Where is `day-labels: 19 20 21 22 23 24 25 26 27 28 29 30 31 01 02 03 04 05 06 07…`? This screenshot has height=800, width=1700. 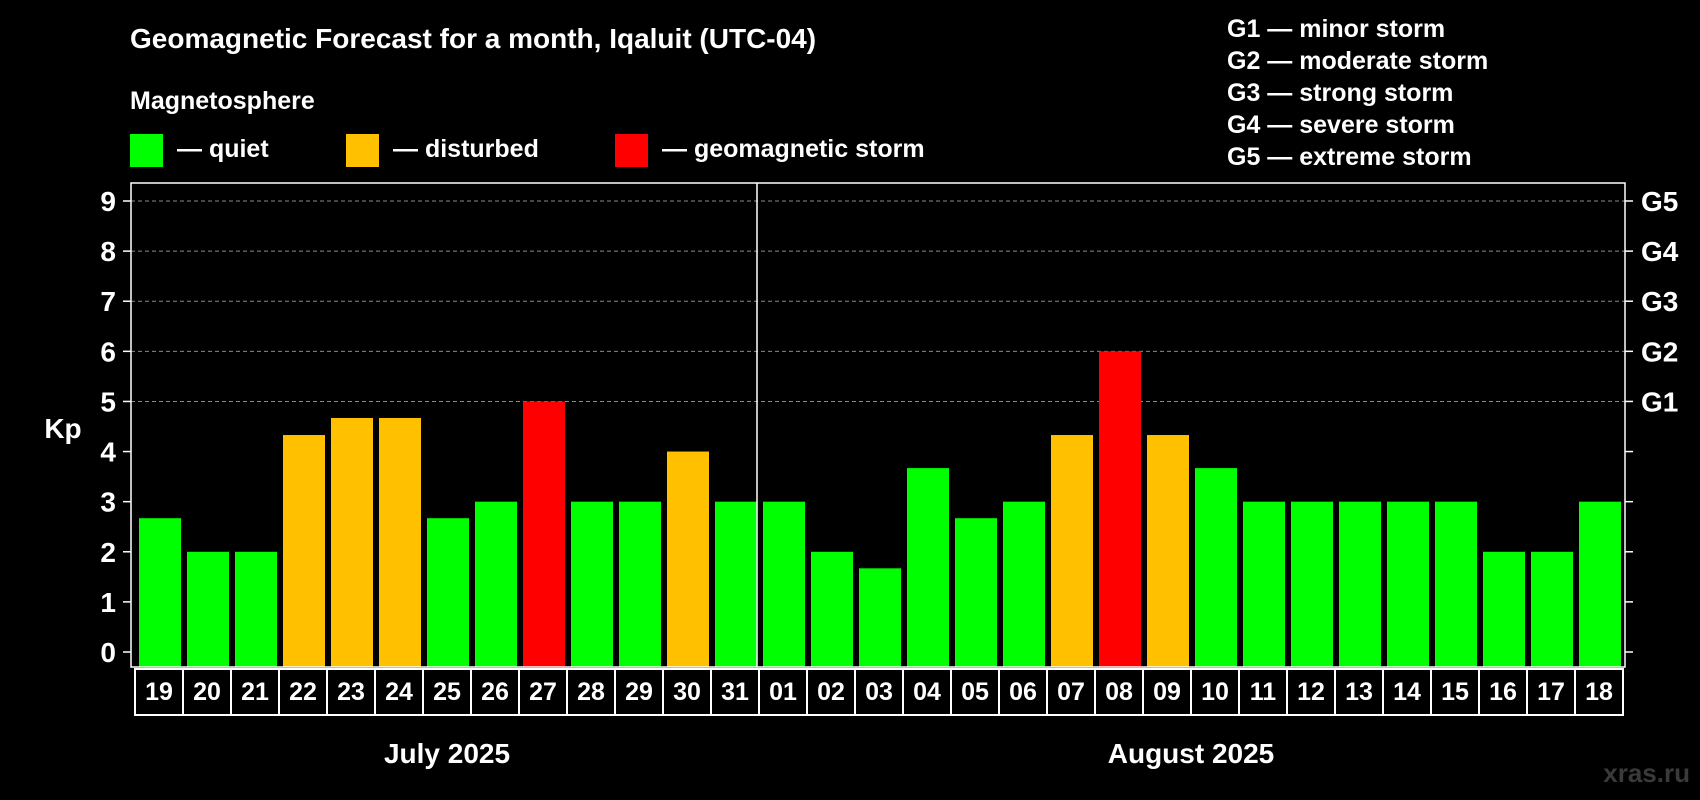
day-labels: 19 20 21 22 23 24 25 26 27 28 29 30 31 01 02 03 04 05 06 07… is located at coordinates (879, 692).